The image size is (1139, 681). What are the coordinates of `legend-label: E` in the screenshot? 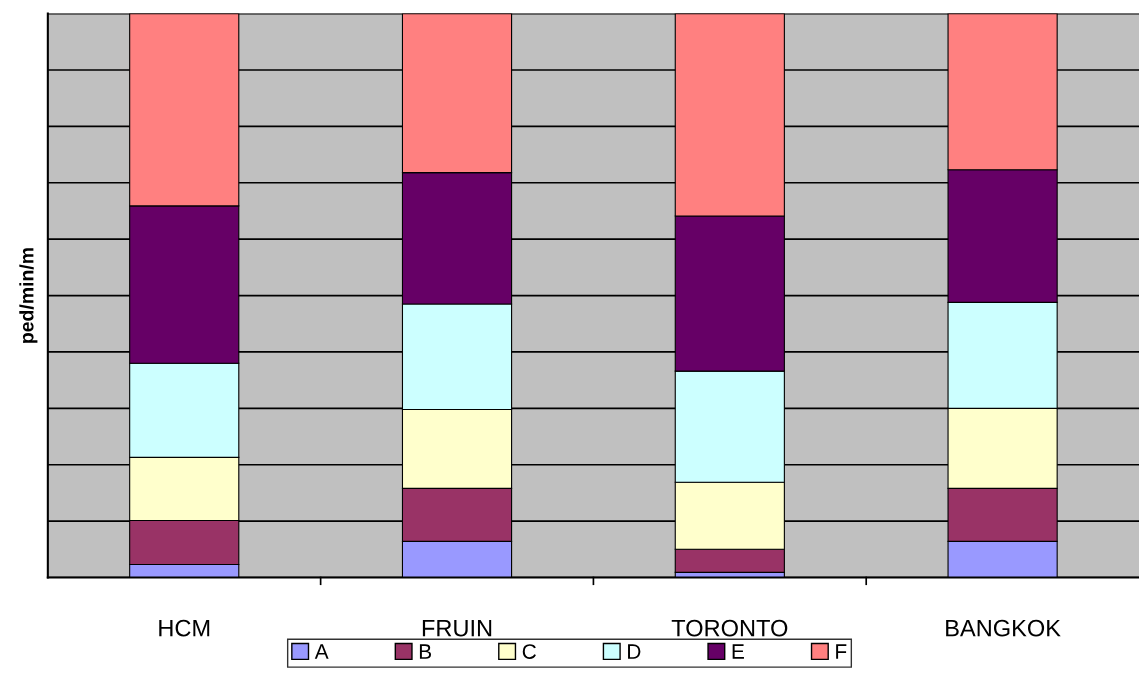 It's located at (738, 651).